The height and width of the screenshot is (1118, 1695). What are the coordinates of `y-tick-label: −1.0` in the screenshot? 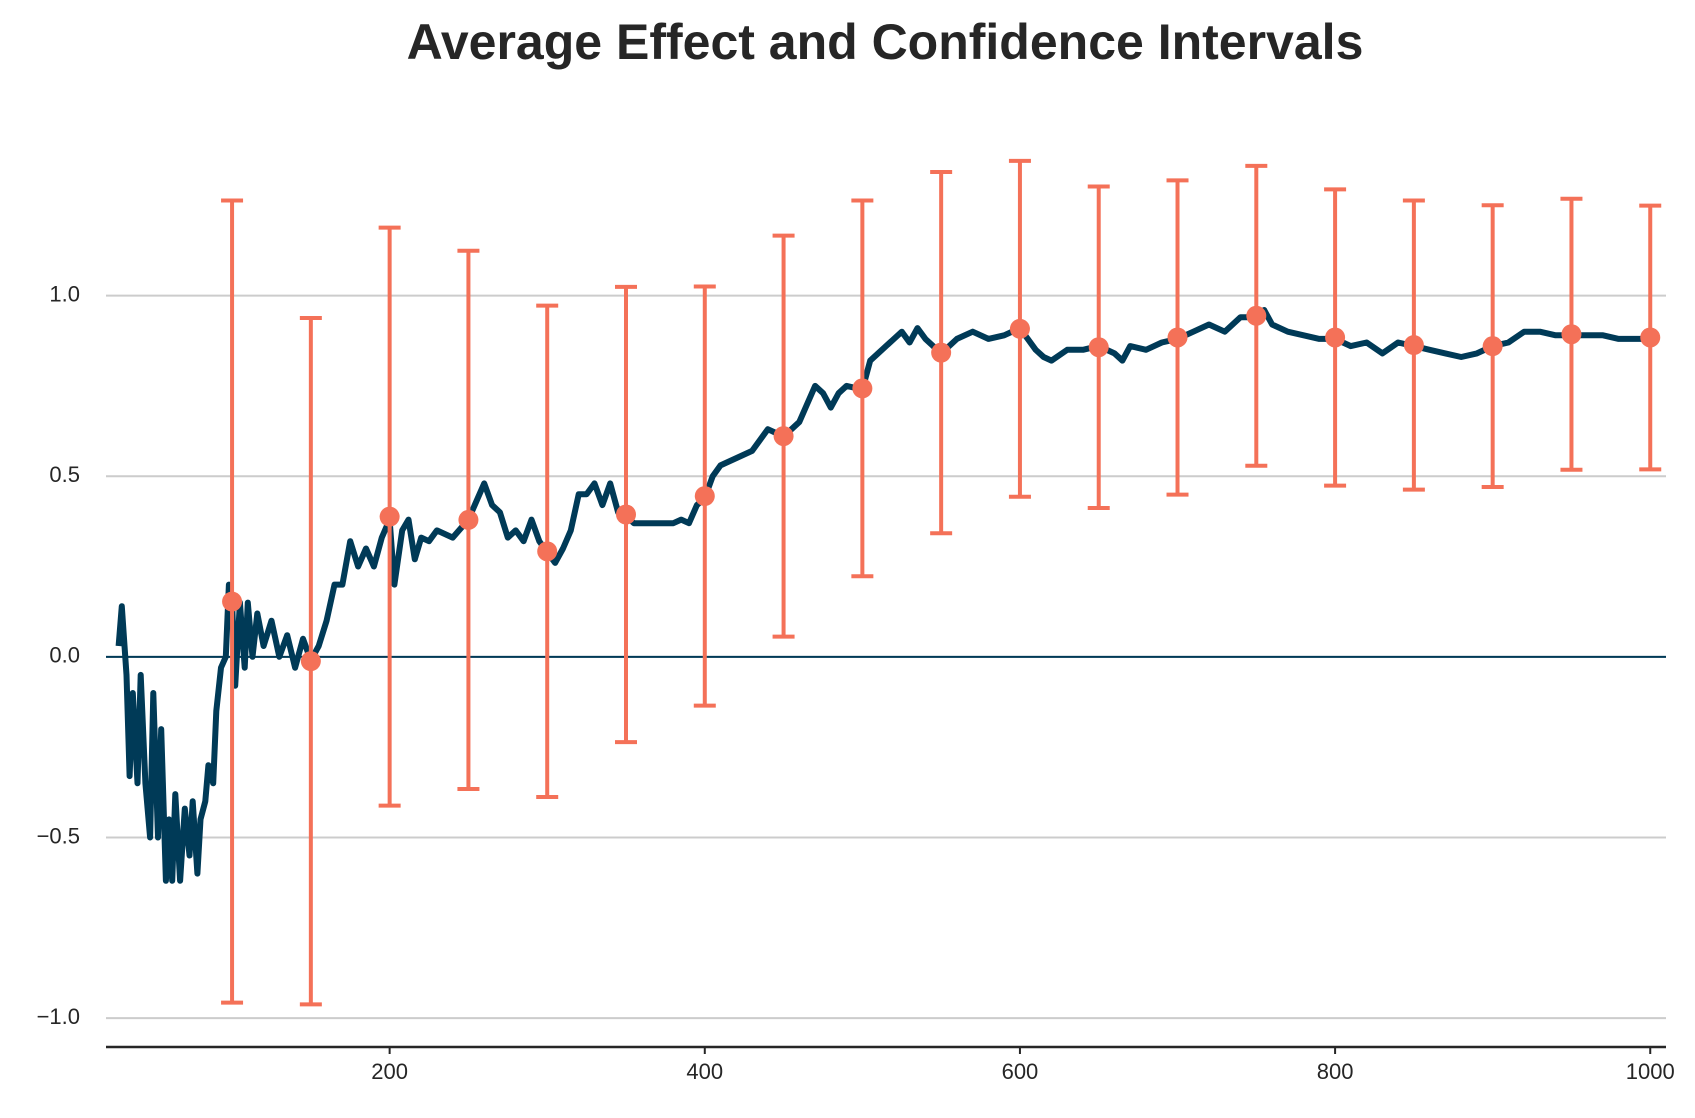 It's located at (58, 1016).